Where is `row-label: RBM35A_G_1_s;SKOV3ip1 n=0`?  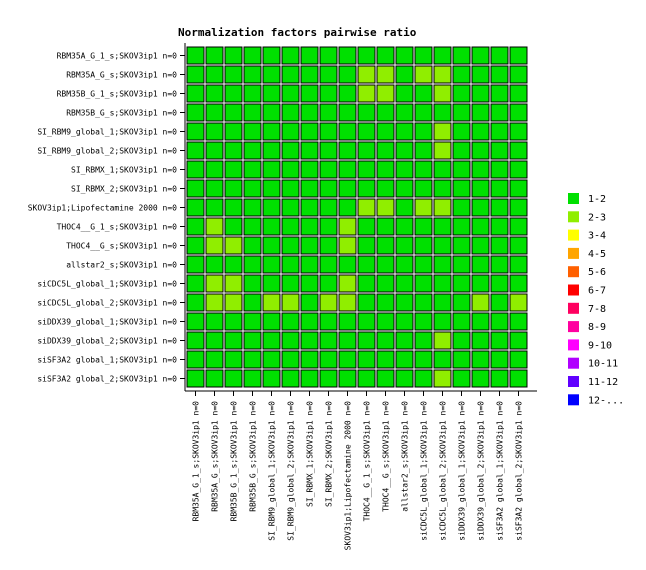 row-label: RBM35A_G_1_s;SKOV3ip1 n=0 is located at coordinates (117, 56).